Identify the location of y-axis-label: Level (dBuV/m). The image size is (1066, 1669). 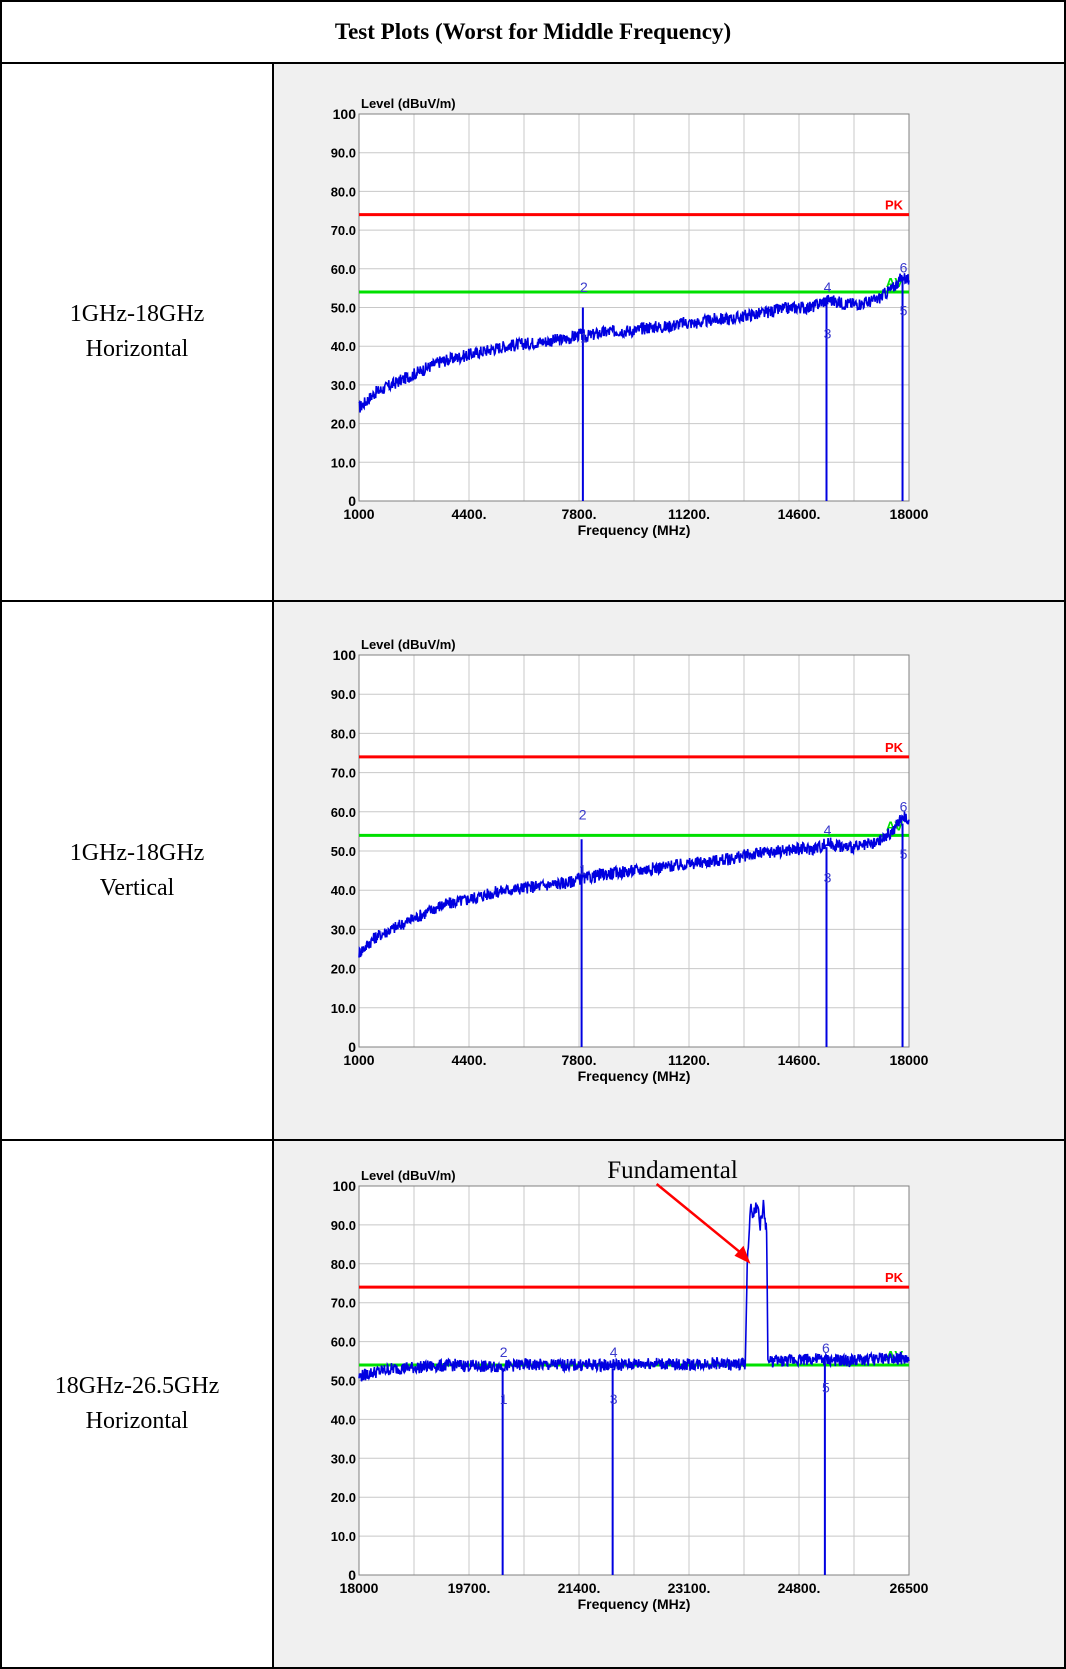
(408, 1175).